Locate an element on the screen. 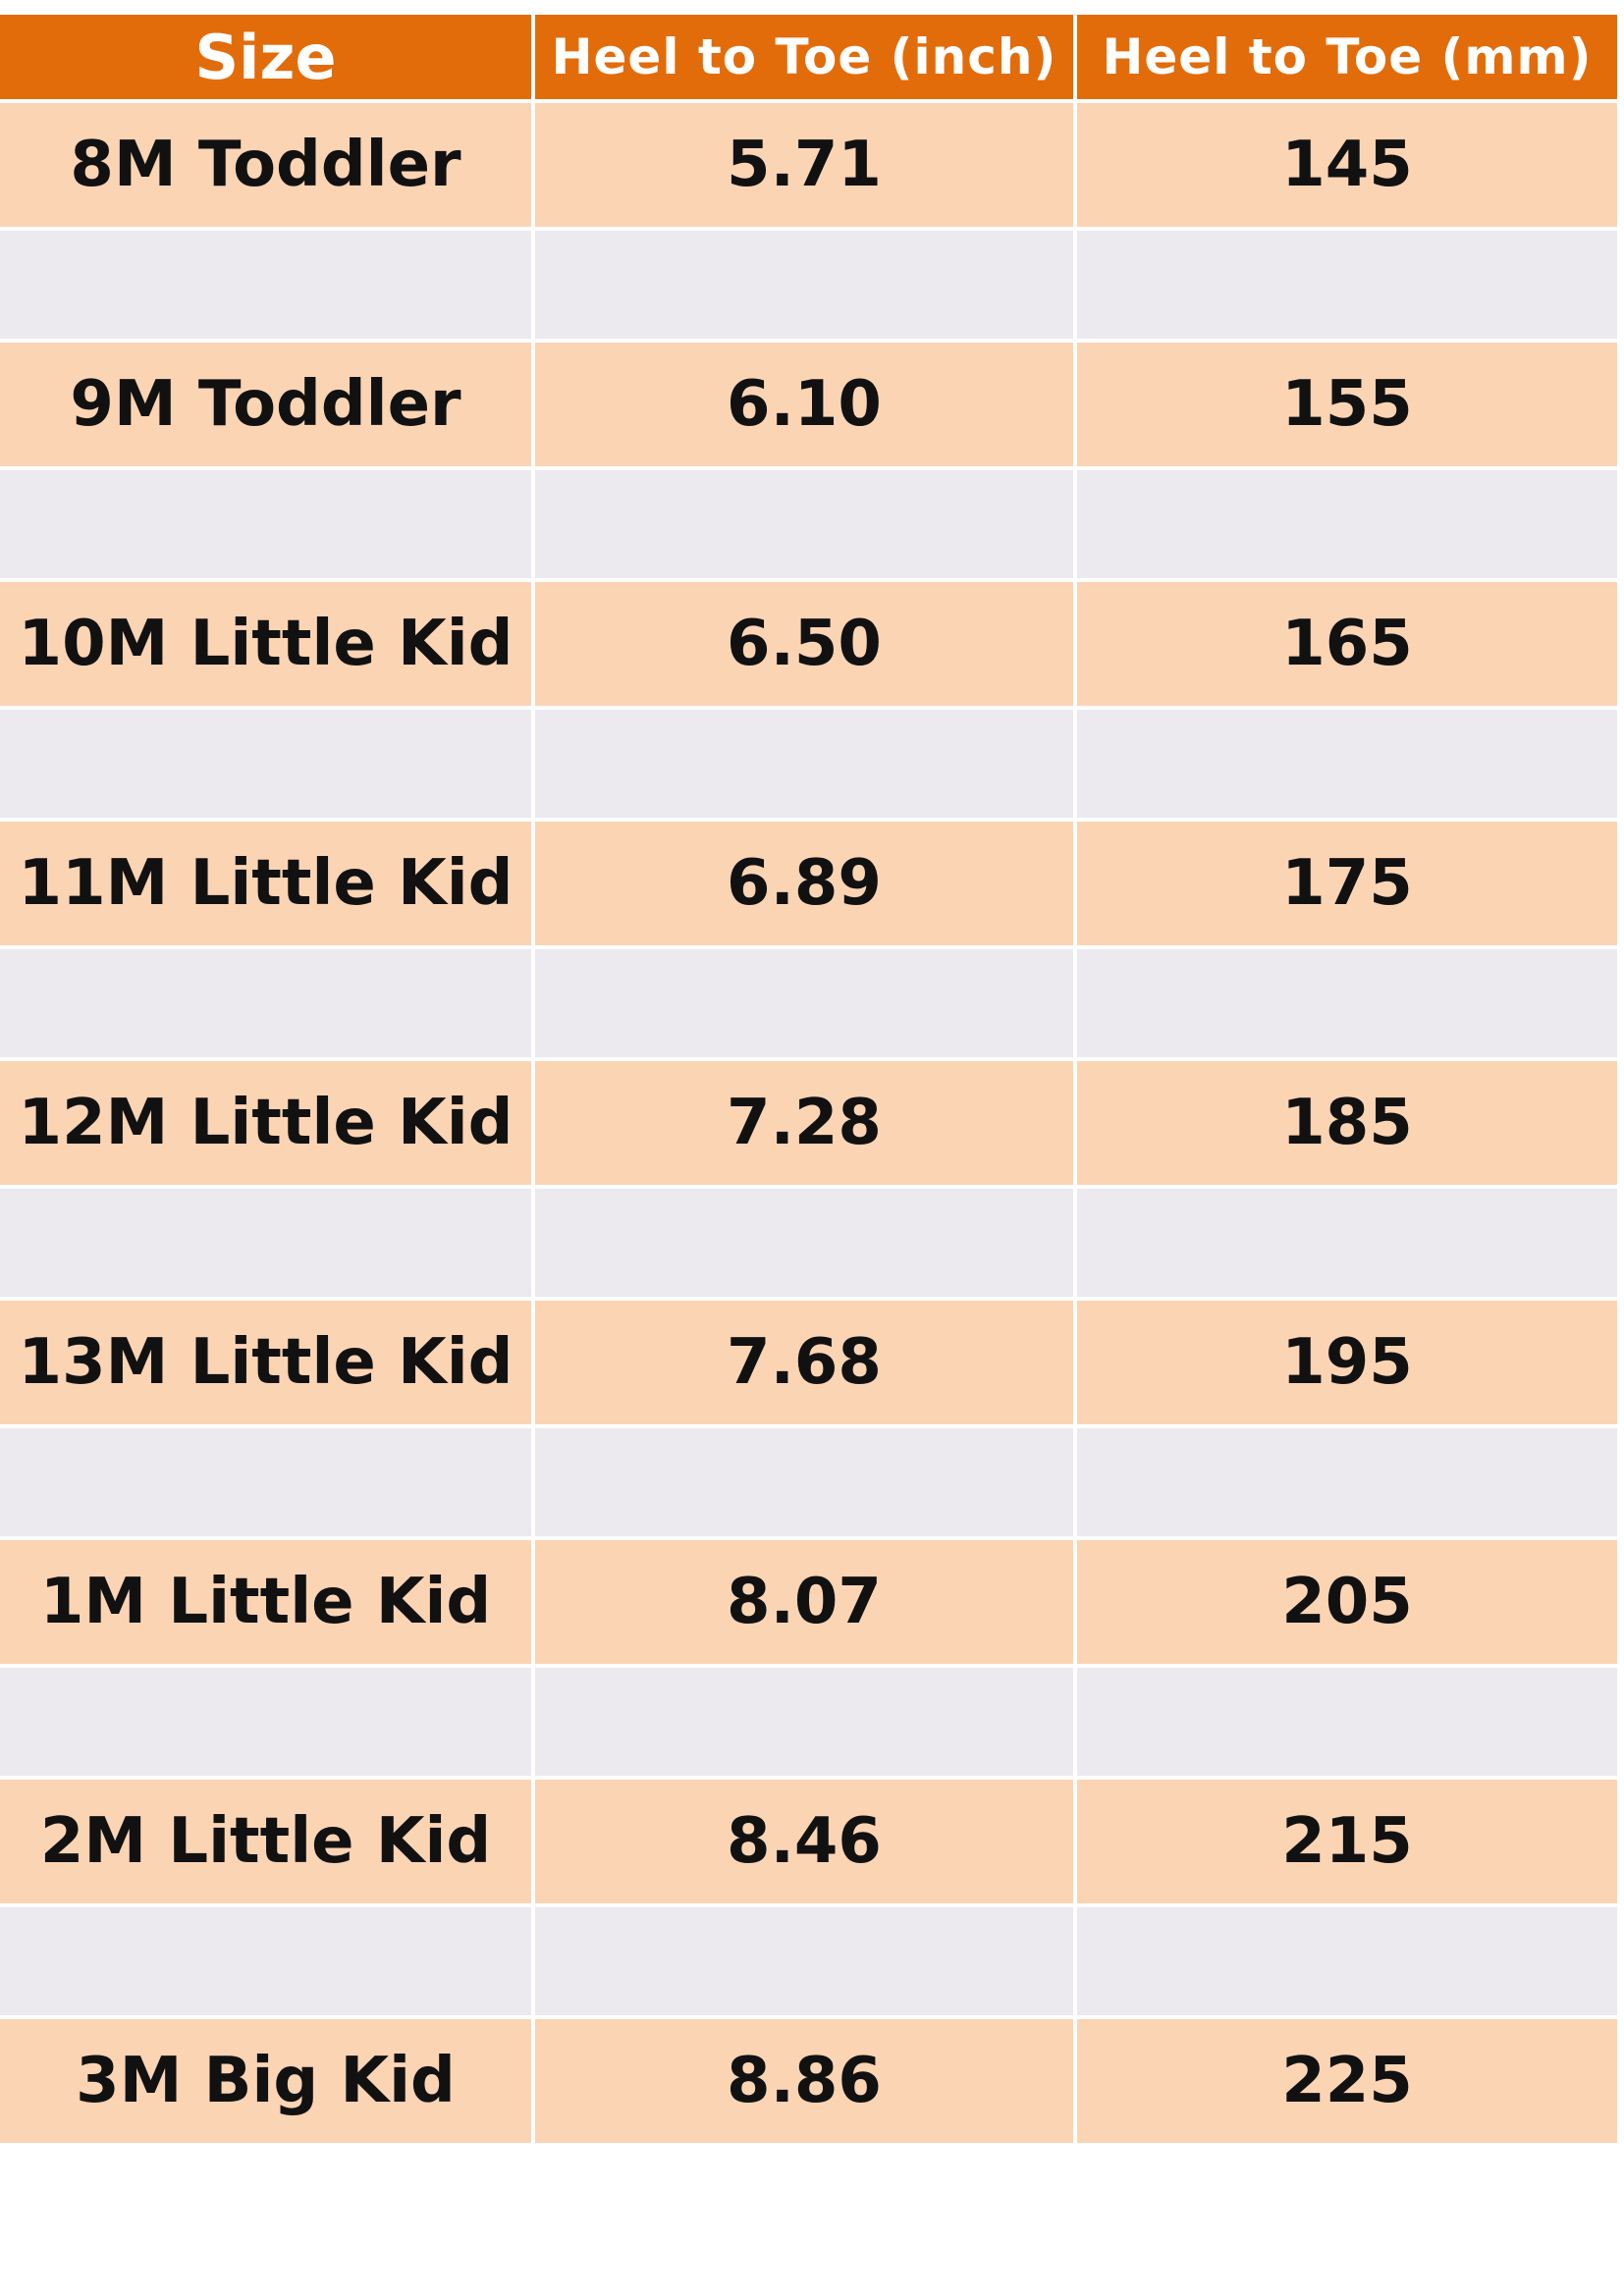  mm-cell: 175 is located at coordinates (1347, 883).